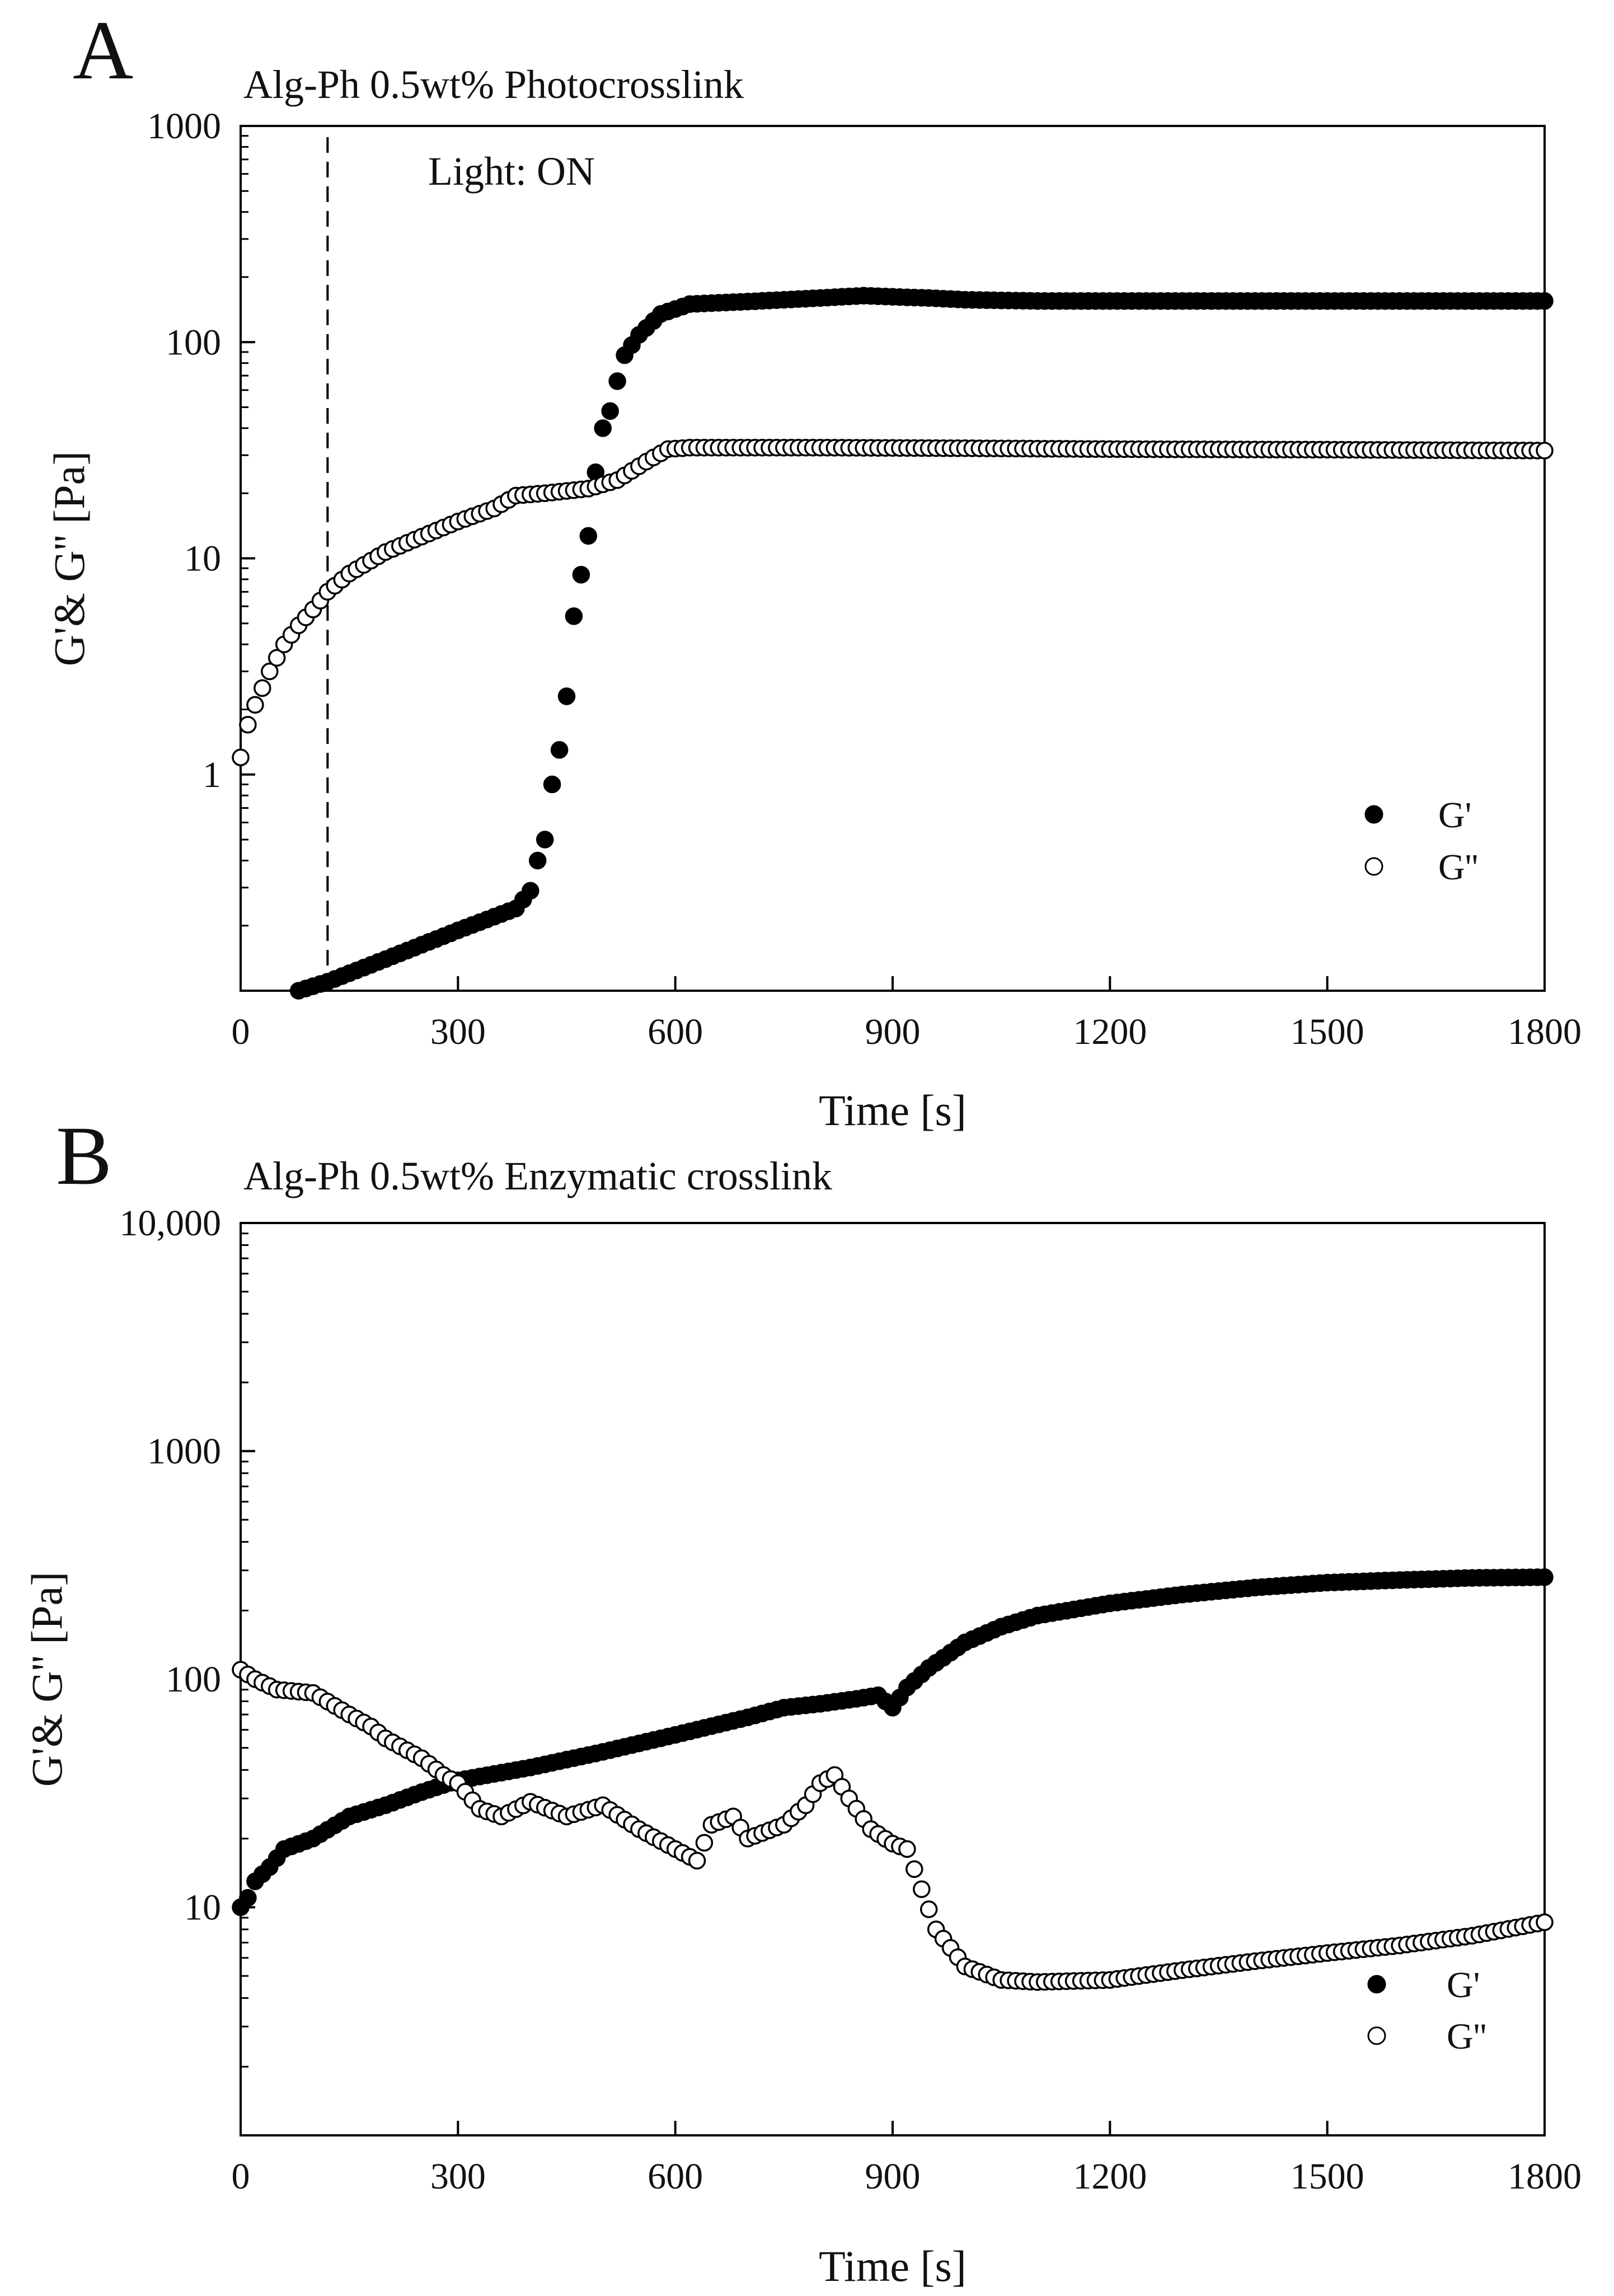 The height and width of the screenshot is (2296, 1614). What do you see at coordinates (1455, 815) in the screenshot?
I see `panel-a-legend-label-g-prime: G'` at bounding box center [1455, 815].